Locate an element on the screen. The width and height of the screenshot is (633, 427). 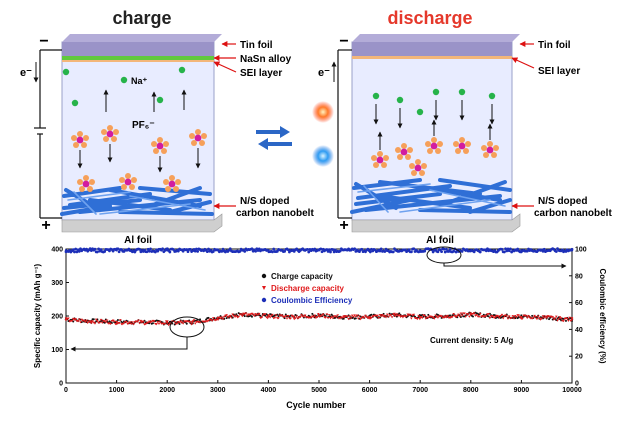
ce-callout-arrow is located at coordinates (505, 266).